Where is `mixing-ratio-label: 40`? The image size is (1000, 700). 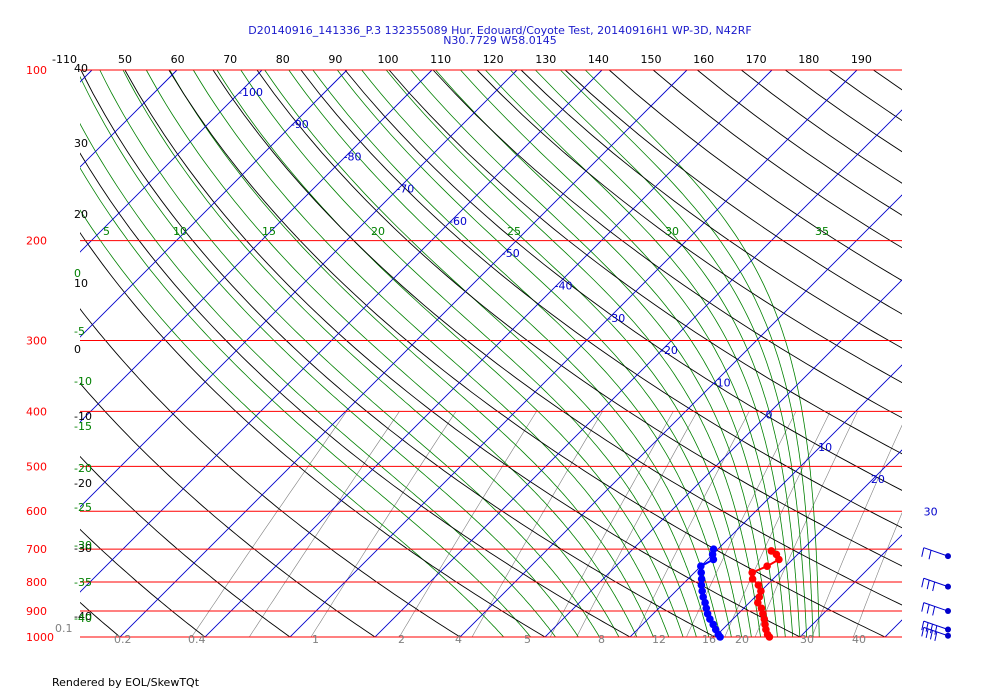 mixing-ratio-label: 40 is located at coordinates (859, 639).